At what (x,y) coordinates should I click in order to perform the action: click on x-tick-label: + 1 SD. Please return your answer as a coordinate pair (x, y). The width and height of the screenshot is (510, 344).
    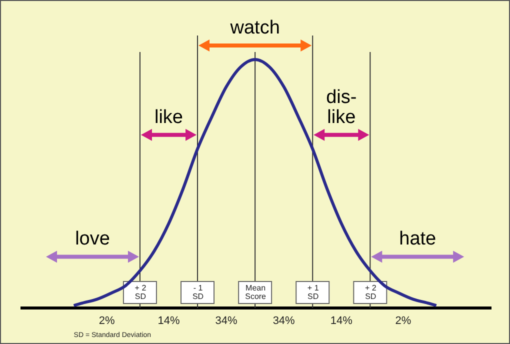
    Looking at the image, I should click on (313, 292).